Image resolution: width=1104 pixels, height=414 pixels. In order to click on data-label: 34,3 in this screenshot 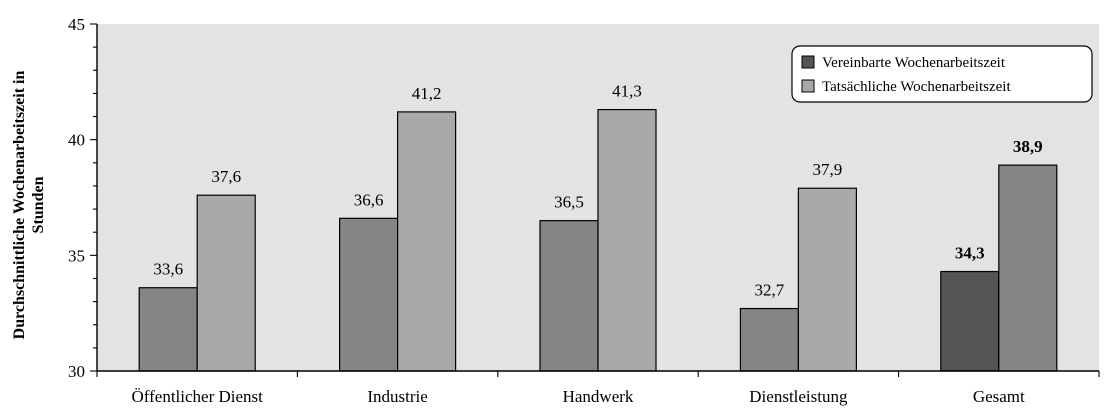, I will do `click(970, 253)`.